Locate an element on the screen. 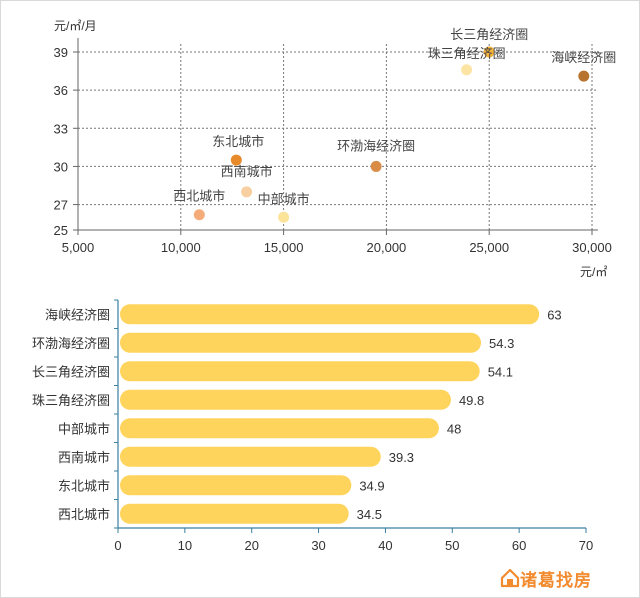 The width and height of the screenshot is (640, 598). point-label: 东北城市 is located at coordinates (238, 141).